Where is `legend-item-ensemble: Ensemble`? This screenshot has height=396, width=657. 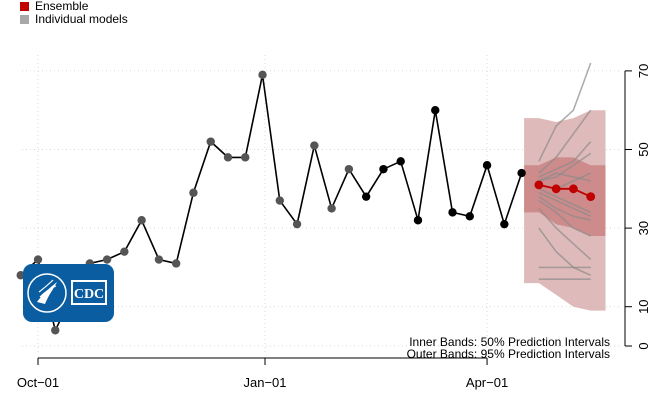 legend-item-ensemble: Ensemble is located at coordinates (74, 6).